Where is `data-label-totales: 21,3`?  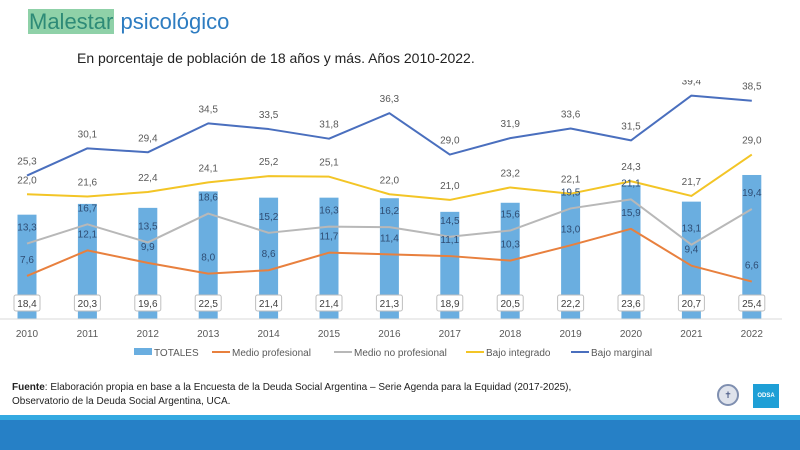 data-label-totales: 21,3 is located at coordinates (390, 304).